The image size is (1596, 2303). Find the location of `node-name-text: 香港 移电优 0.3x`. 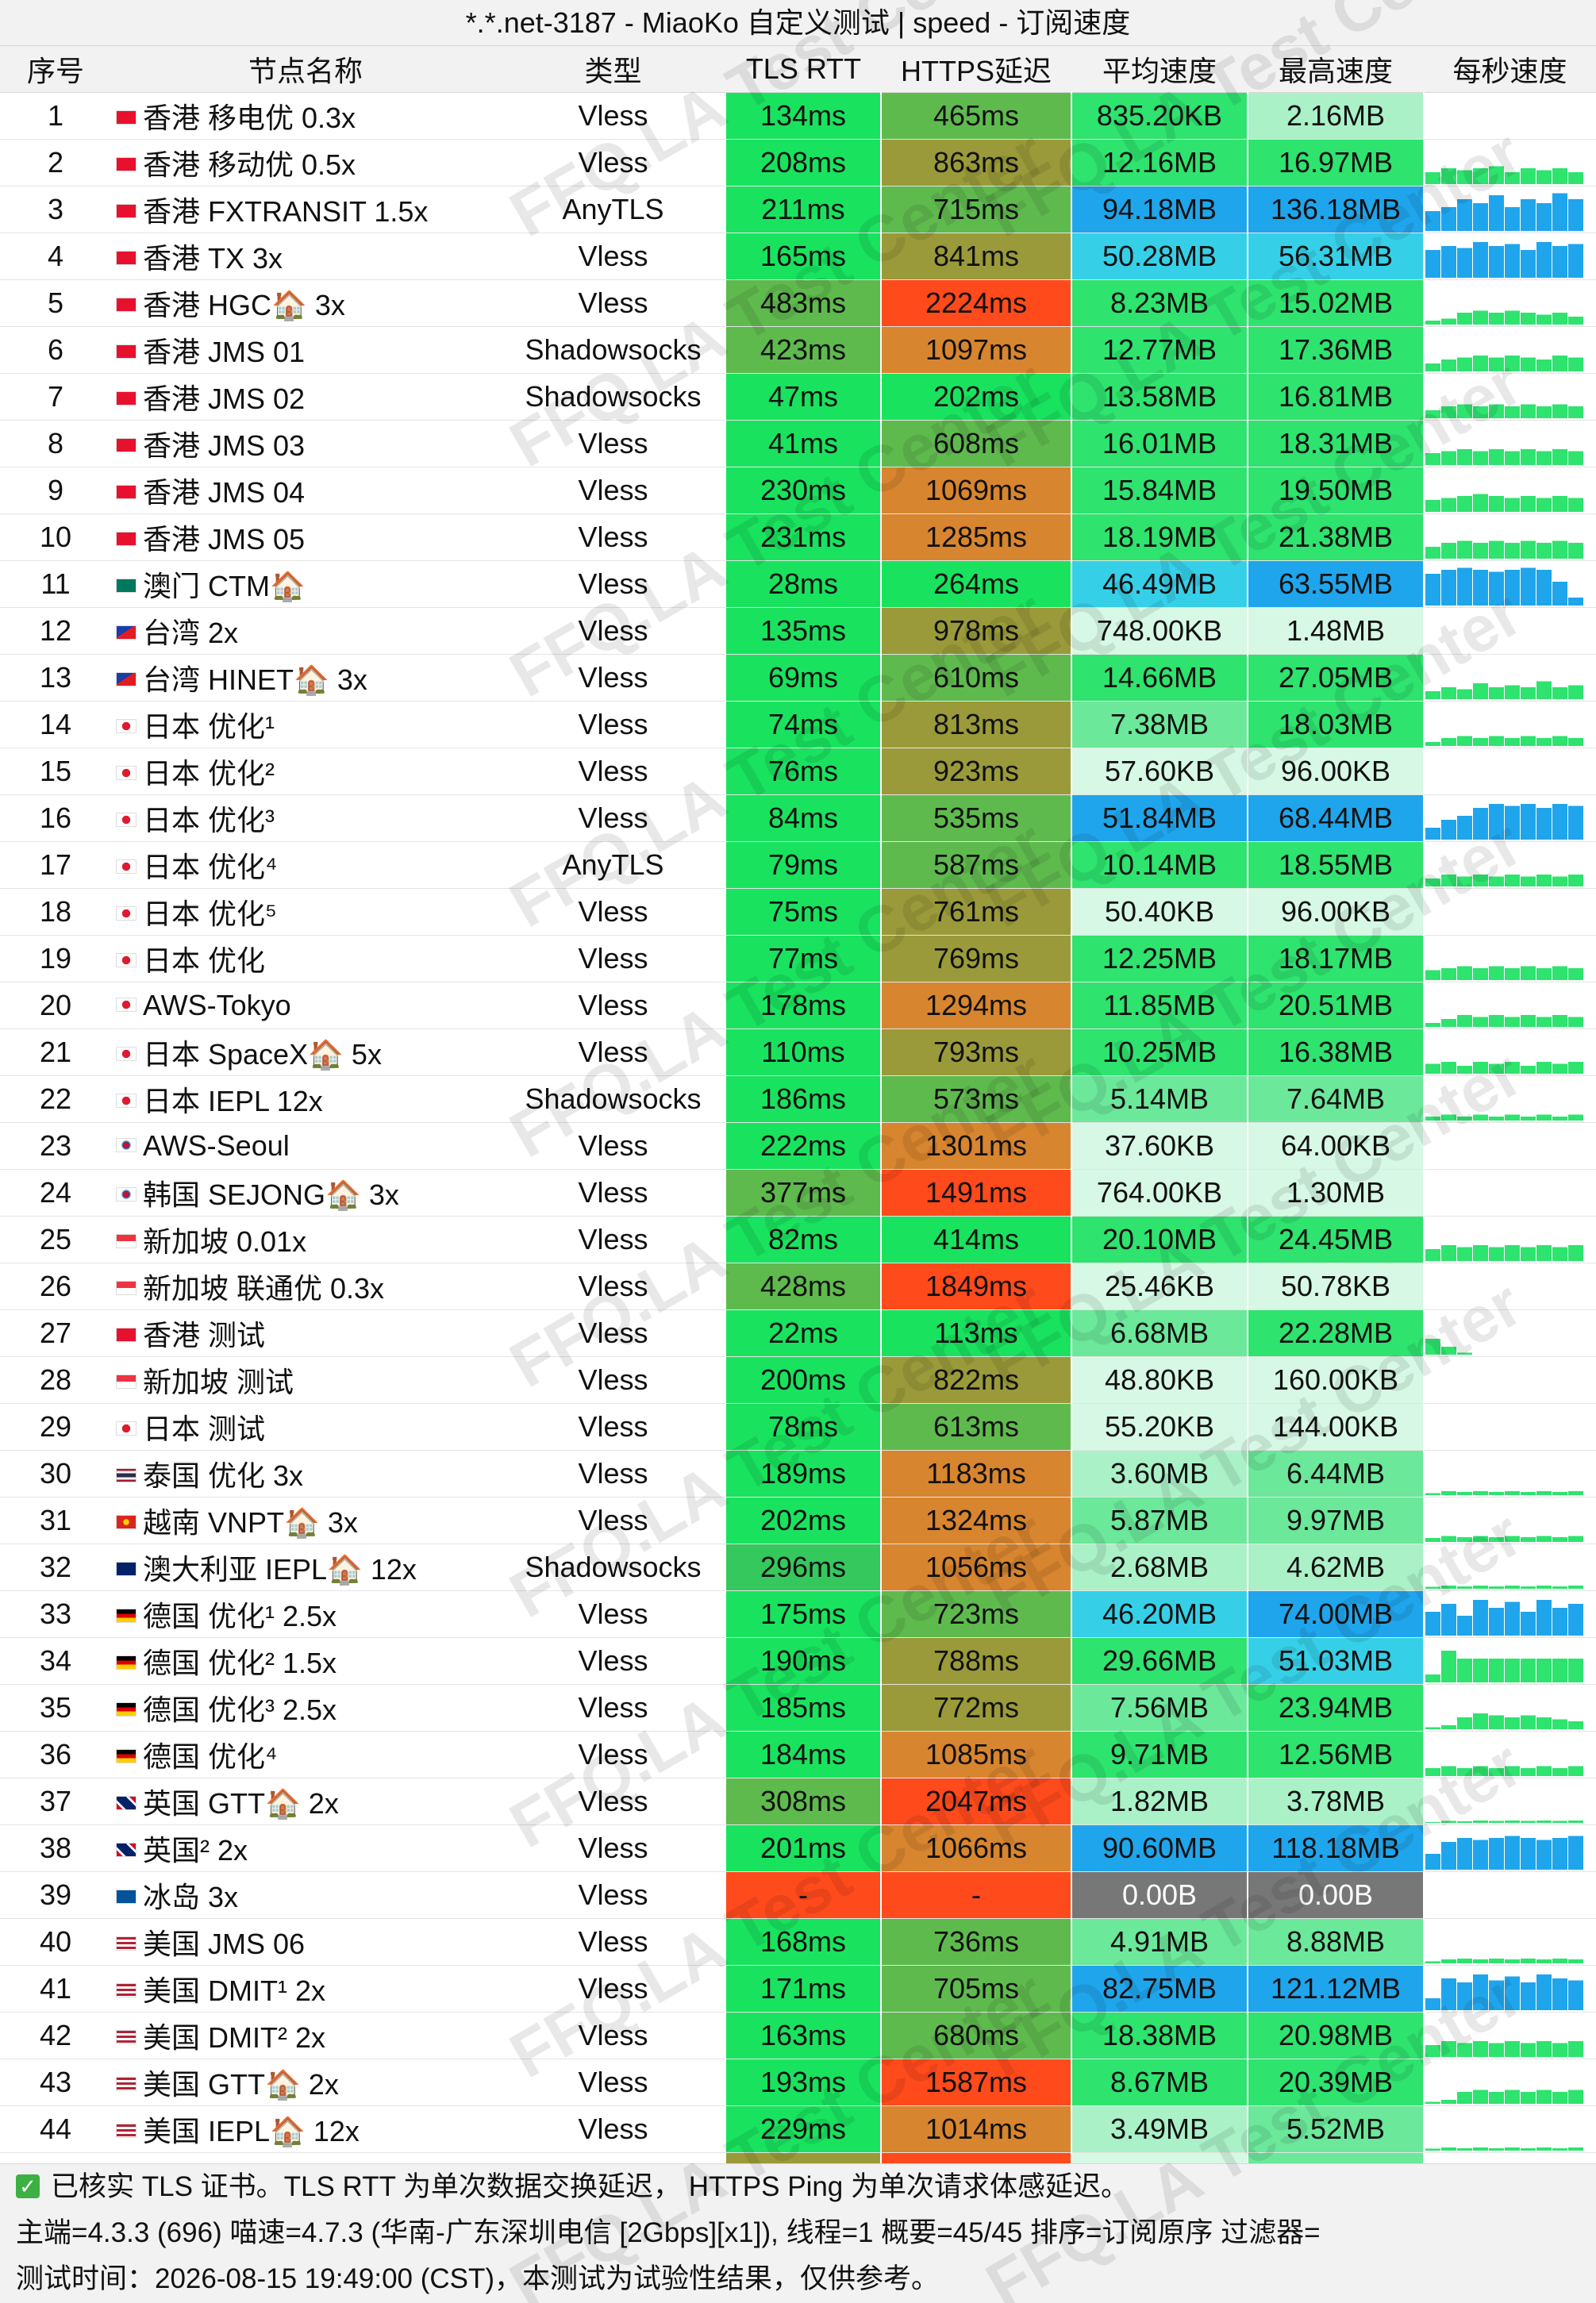

node-name-text: 香港 移电优 0.3x is located at coordinates (249, 118).